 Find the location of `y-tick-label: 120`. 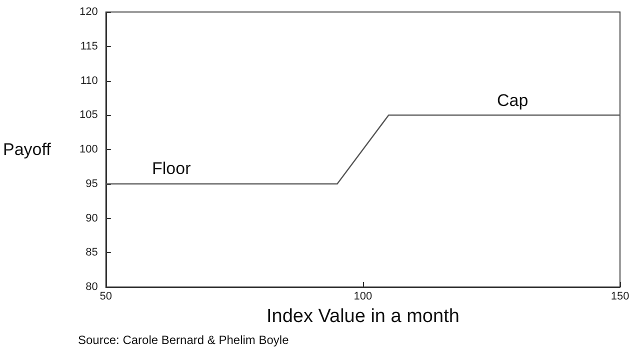

y-tick-label: 120 is located at coordinates (89, 12).